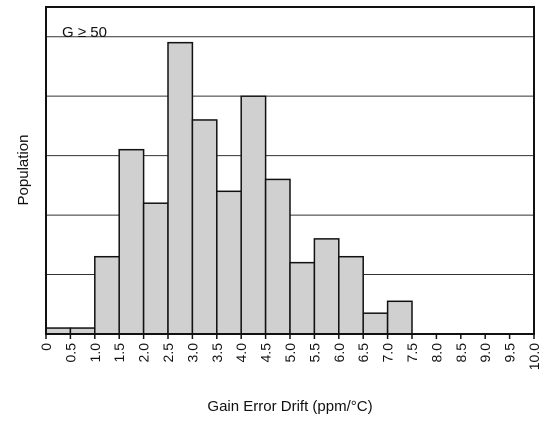  I want to click on x-tick-label: 2.0, so click(144, 353).